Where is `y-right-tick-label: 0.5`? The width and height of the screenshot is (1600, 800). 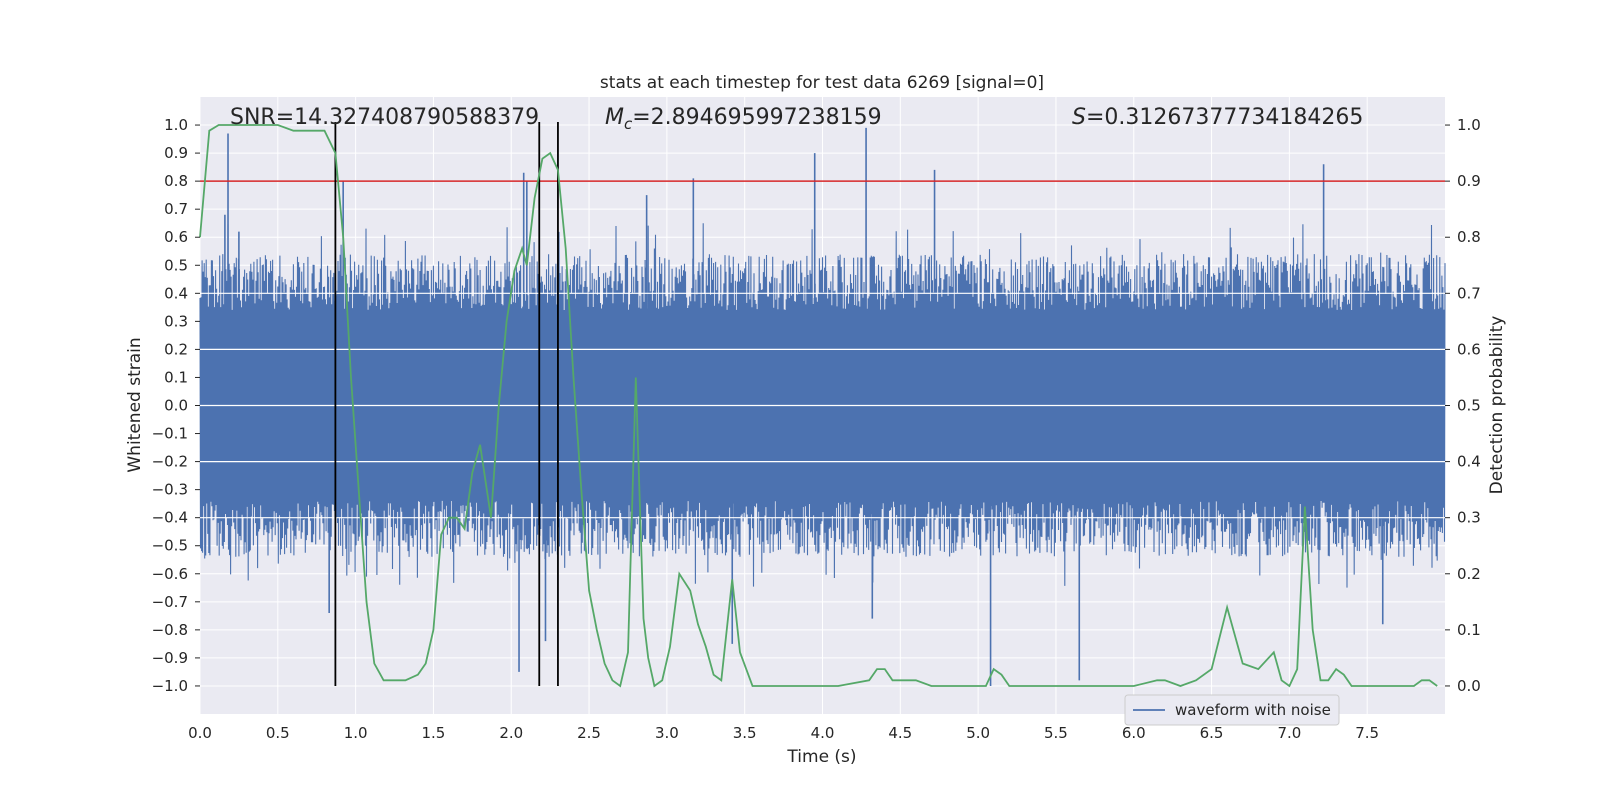 y-right-tick-label: 0.5 is located at coordinates (1469, 406).